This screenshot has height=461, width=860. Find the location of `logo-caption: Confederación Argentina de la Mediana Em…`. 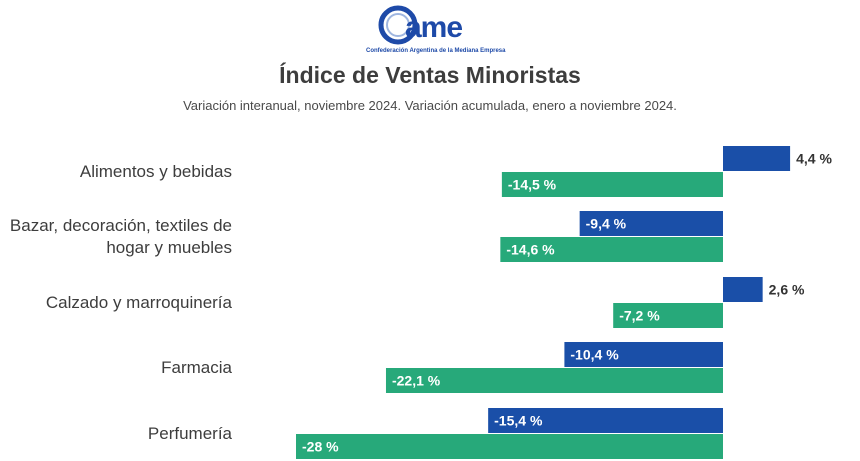

logo-caption: Confederación Argentina de la Mediana Em… is located at coordinates (436, 51).